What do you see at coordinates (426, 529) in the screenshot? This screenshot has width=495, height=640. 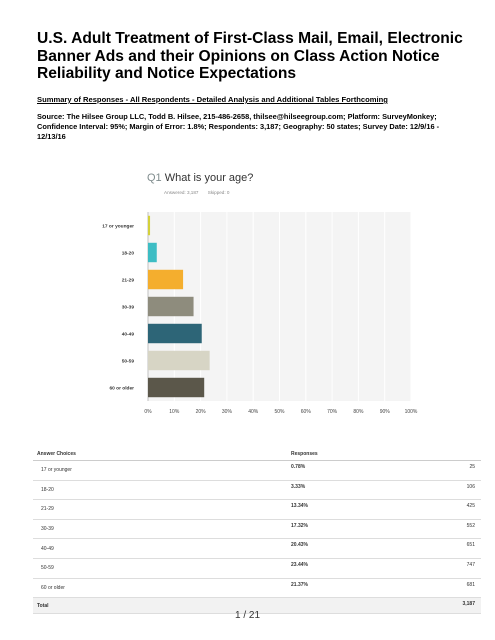 I see `row-count: 552` at bounding box center [426, 529].